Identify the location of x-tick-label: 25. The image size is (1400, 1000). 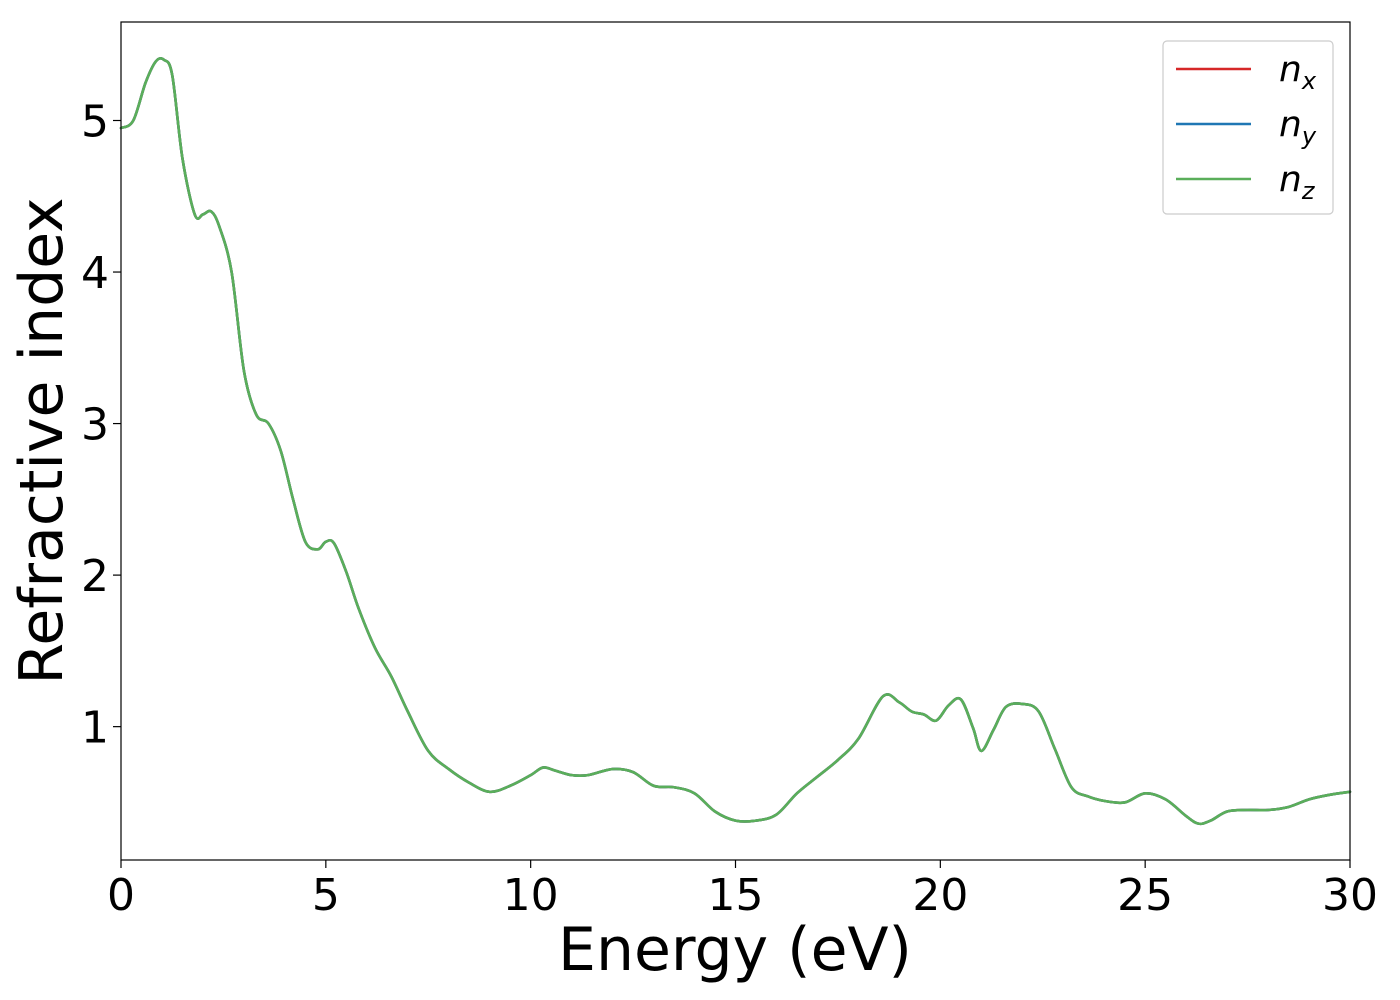
(1145, 895).